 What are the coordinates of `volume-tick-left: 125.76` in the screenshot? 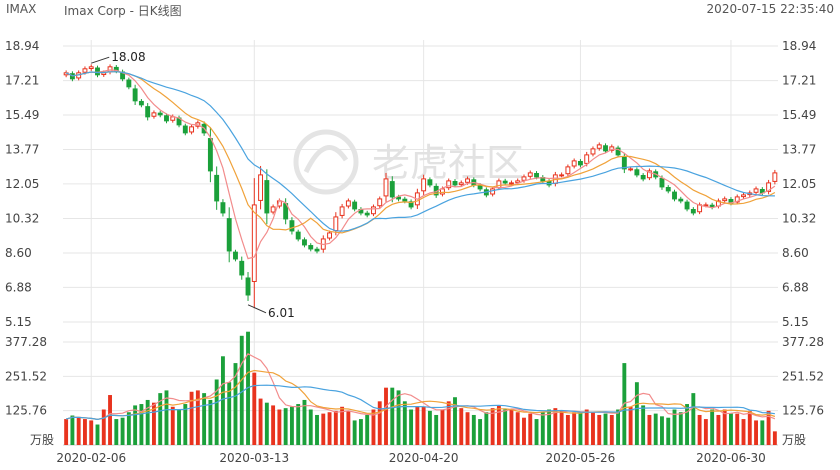 It's located at (26, 411).